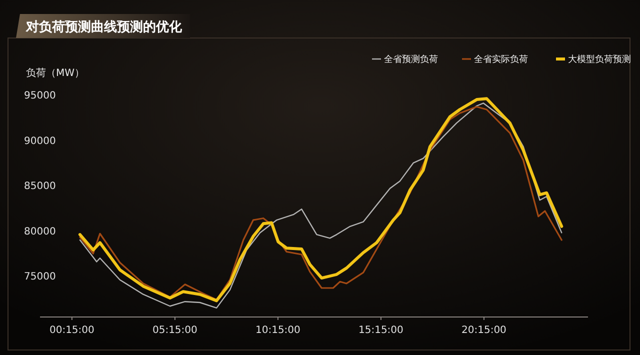  What do you see at coordinates (40, 141) in the screenshot?
I see `y-tick-label: 90000` at bounding box center [40, 141].